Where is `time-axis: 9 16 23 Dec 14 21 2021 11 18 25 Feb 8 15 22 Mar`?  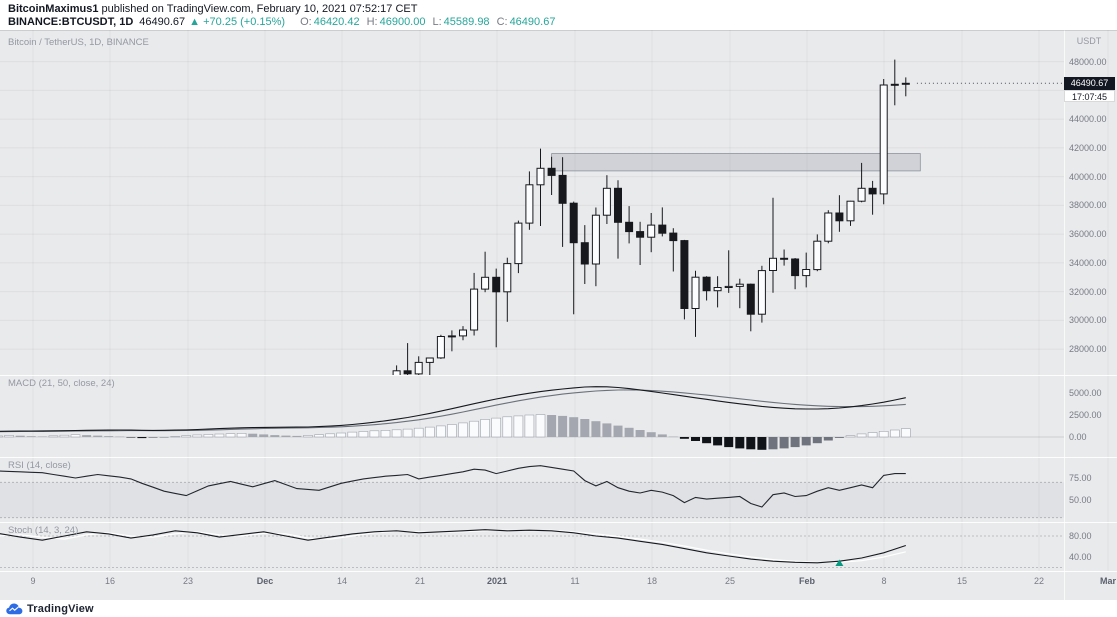 time-axis: 9 16 23 Dec 14 21 2021 11 18 25 Feb 8 15 22 Mar is located at coordinates (558, 585).